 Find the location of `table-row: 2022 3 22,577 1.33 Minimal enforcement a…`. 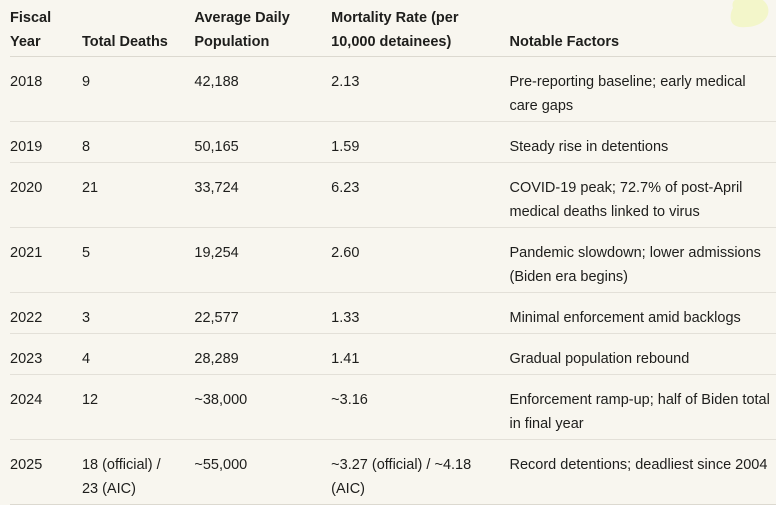

table-row: 2022 3 22,577 1.33 Minimal enforcement a… is located at coordinates (393, 313).